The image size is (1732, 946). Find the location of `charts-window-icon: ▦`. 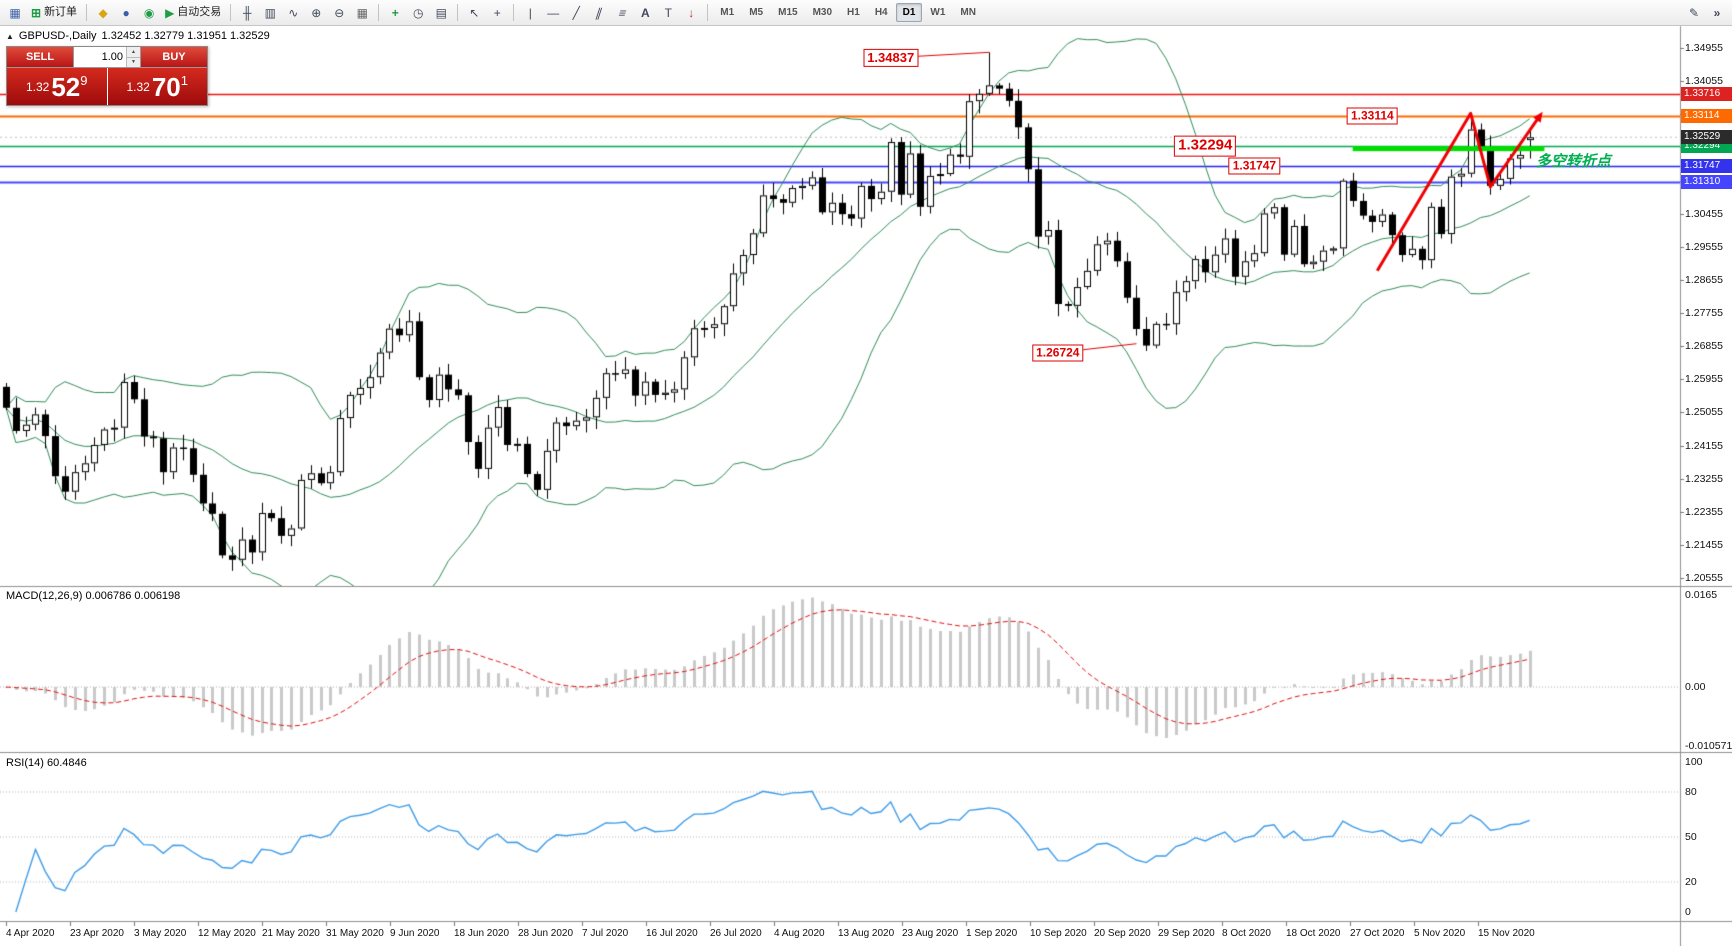

charts-window-icon: ▦ is located at coordinates (15, 12).